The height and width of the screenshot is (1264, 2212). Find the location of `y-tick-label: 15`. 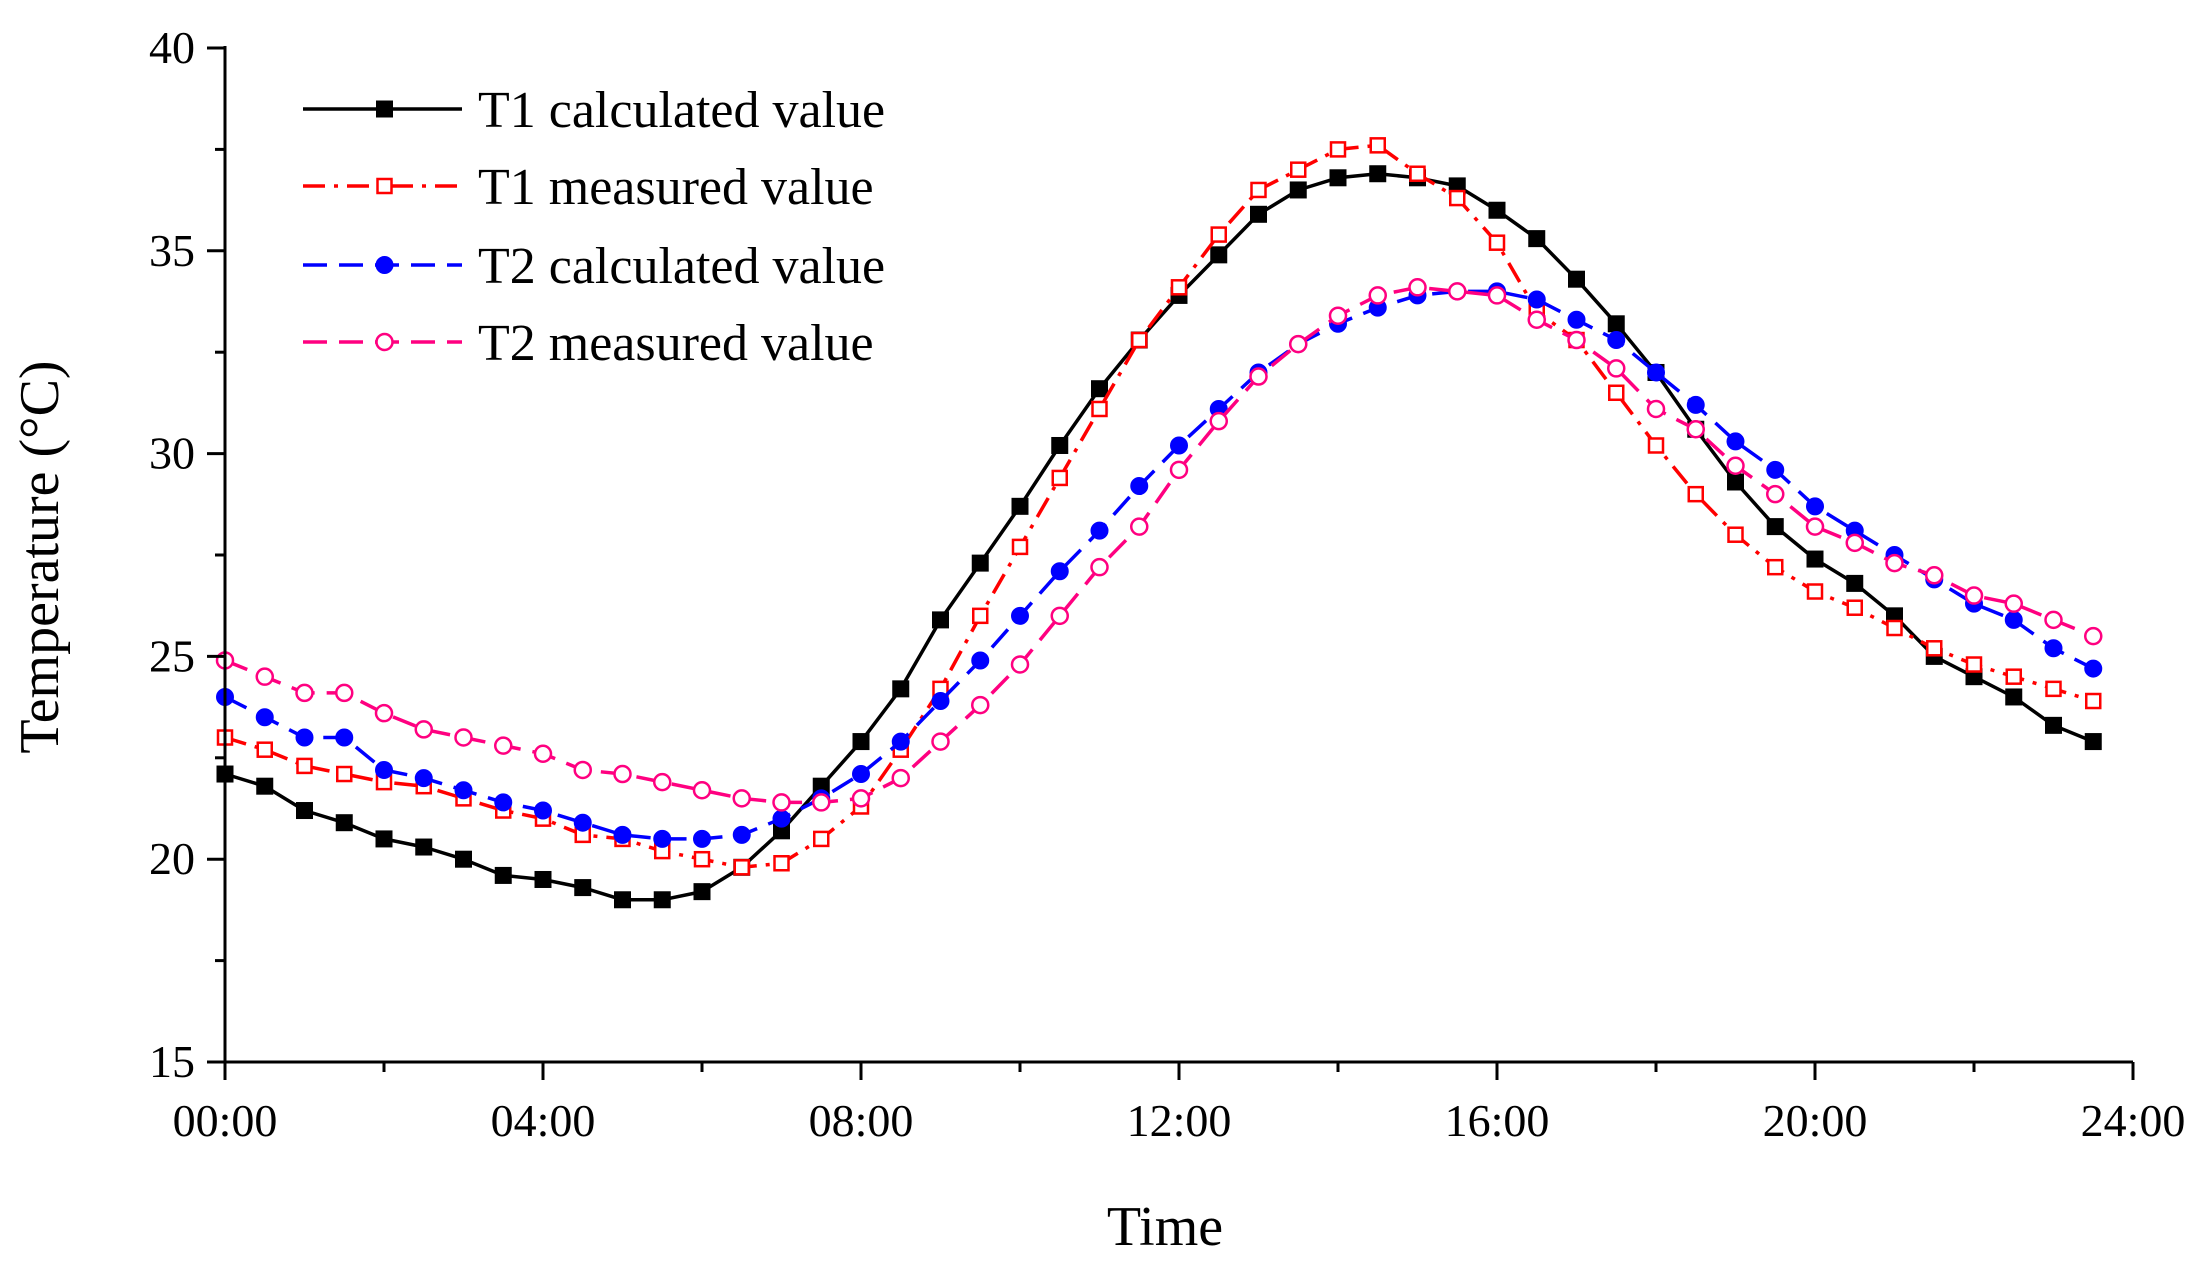

y-tick-label: 15 is located at coordinates (172, 1061).